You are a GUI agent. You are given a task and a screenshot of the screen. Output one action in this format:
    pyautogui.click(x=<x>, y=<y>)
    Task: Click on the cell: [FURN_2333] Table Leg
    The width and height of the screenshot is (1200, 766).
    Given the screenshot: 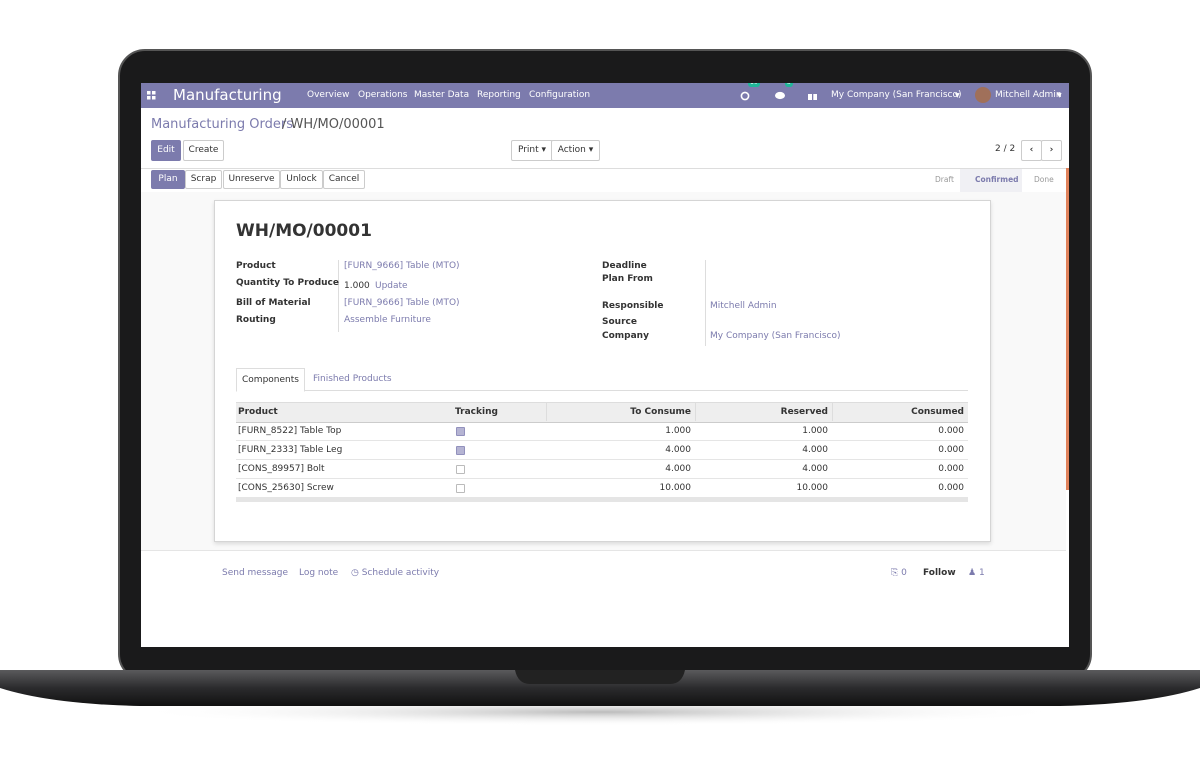 What is the action you would take?
    pyautogui.click(x=290, y=450)
    